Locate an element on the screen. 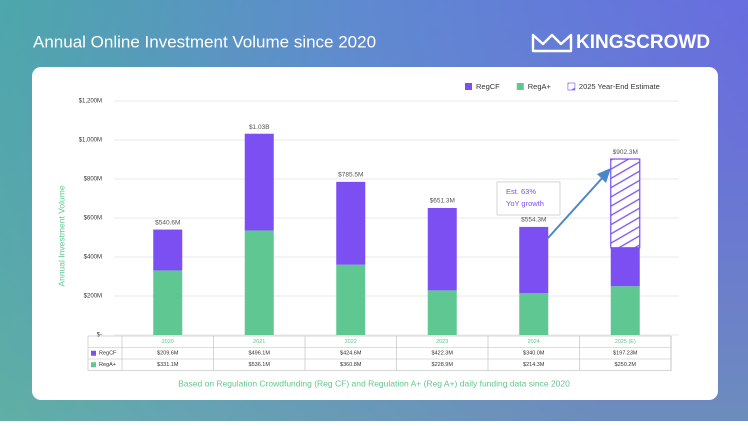 This screenshot has height=426, width=748. table-row-label: RegA+ is located at coordinates (107, 365).